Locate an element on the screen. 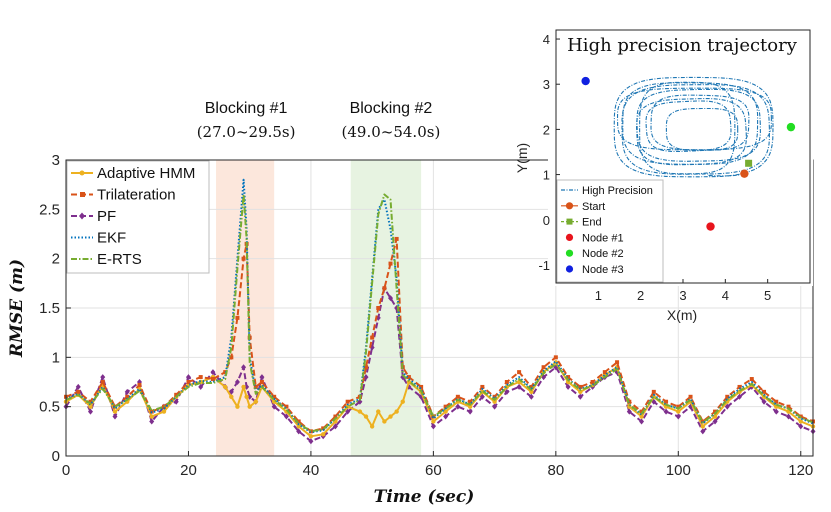 The width and height of the screenshot is (831, 512). inset-legend-item-2: End is located at coordinates (581, 223).